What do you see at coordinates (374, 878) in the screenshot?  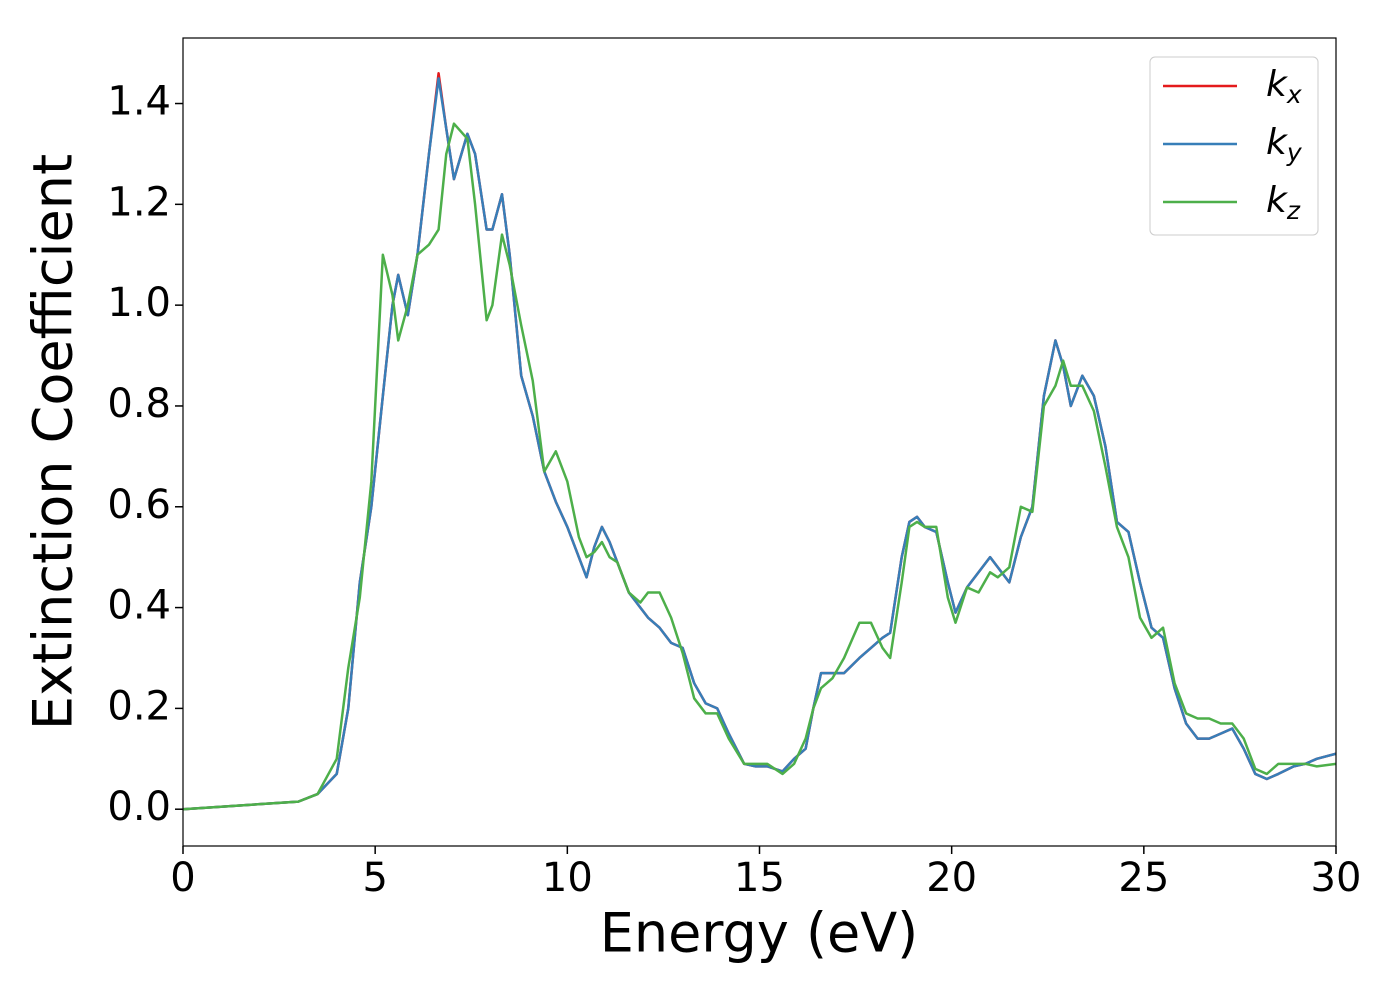 I see `x-tick-label: 5` at bounding box center [374, 878].